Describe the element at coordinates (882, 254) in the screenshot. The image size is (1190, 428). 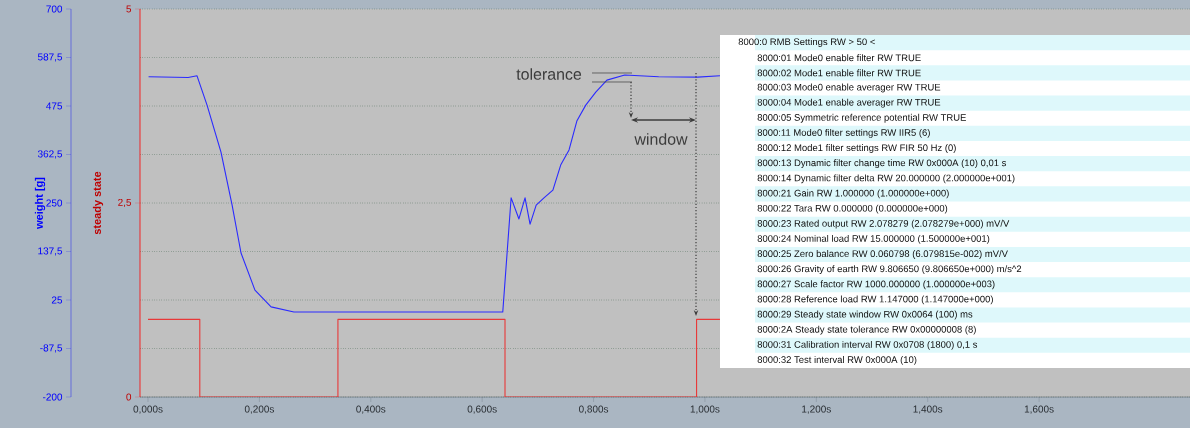
I see `annotation: 8000:25 Zero balance RW 0.060798 (6.079815e-002) mV/V` at that location.